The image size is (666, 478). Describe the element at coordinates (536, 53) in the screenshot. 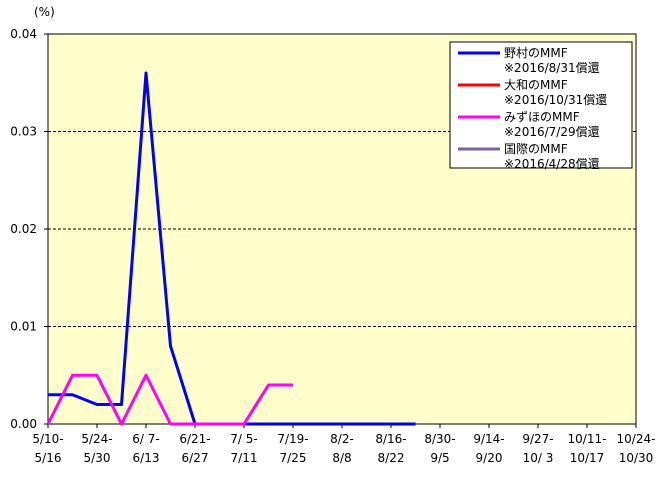

I see `legend-label: 野村のMMF` at that location.